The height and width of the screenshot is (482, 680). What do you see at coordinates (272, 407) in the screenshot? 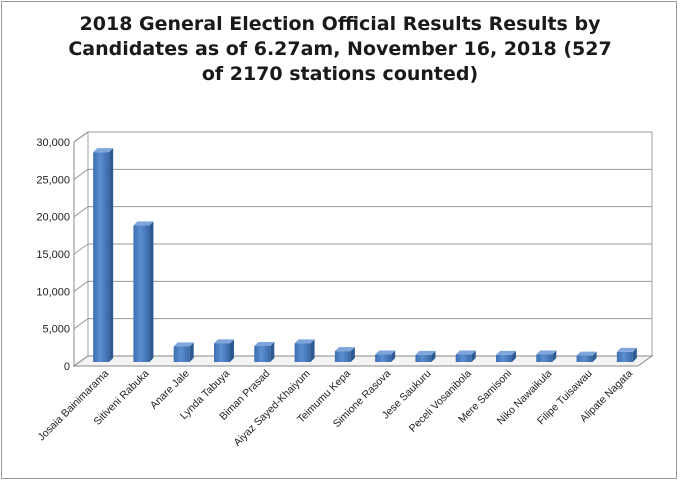
I see `x-tick-label: Aiyaz Sayed-Khaiyum` at bounding box center [272, 407].